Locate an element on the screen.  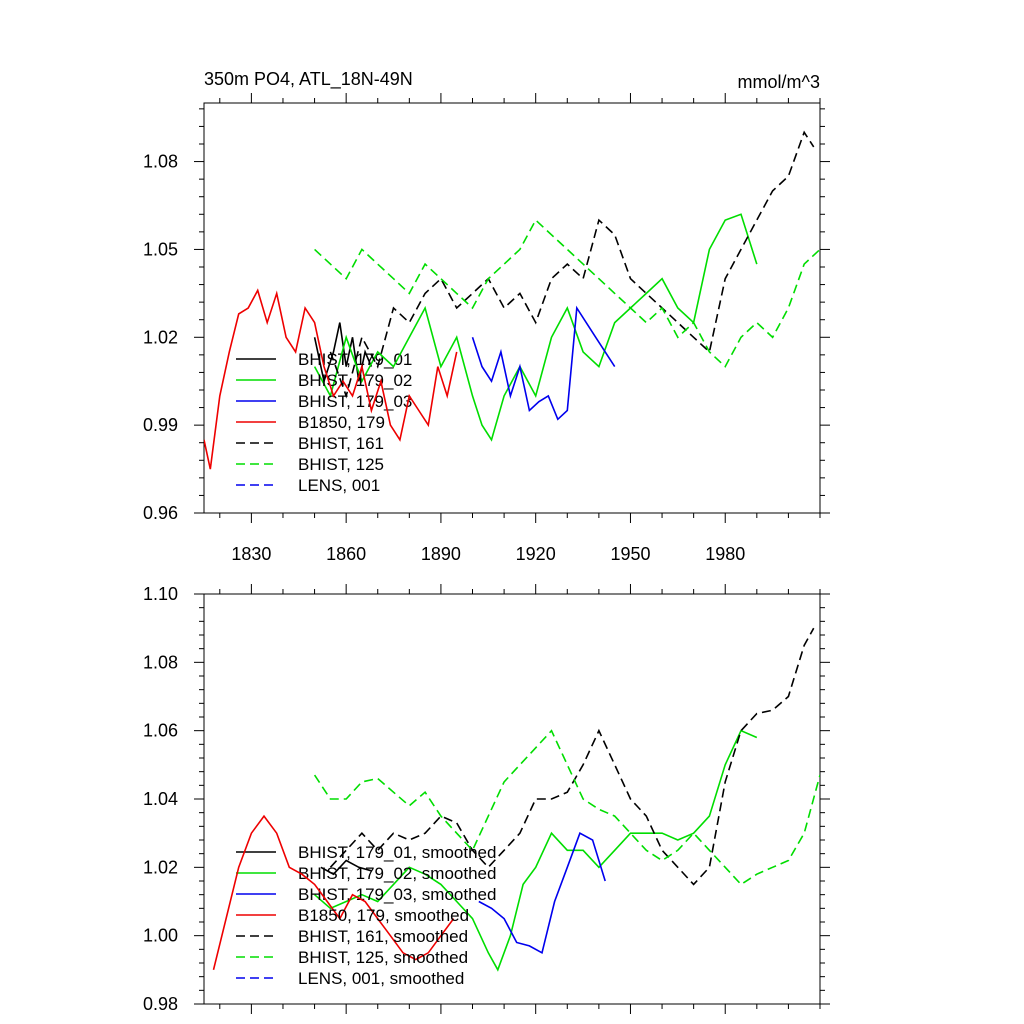
legend-label: BHIST, 179_01, smoothed is located at coordinates (397, 852).